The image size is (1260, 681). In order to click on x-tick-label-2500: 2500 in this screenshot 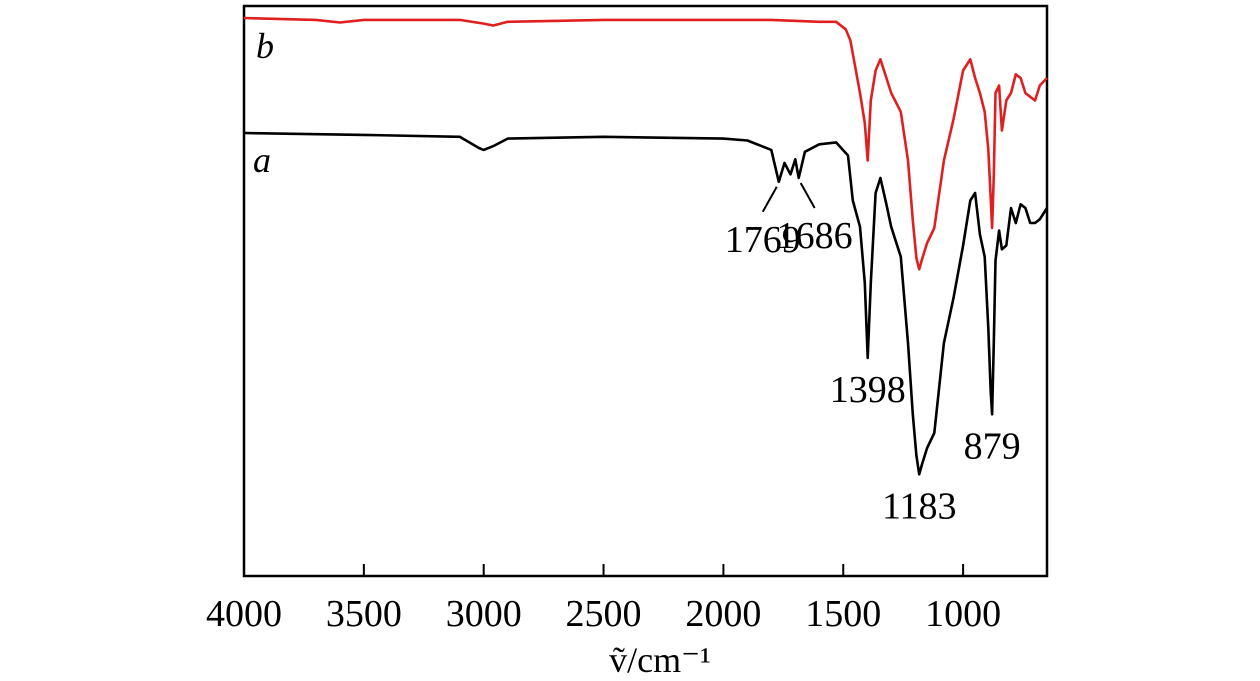, I will do `click(604, 614)`.